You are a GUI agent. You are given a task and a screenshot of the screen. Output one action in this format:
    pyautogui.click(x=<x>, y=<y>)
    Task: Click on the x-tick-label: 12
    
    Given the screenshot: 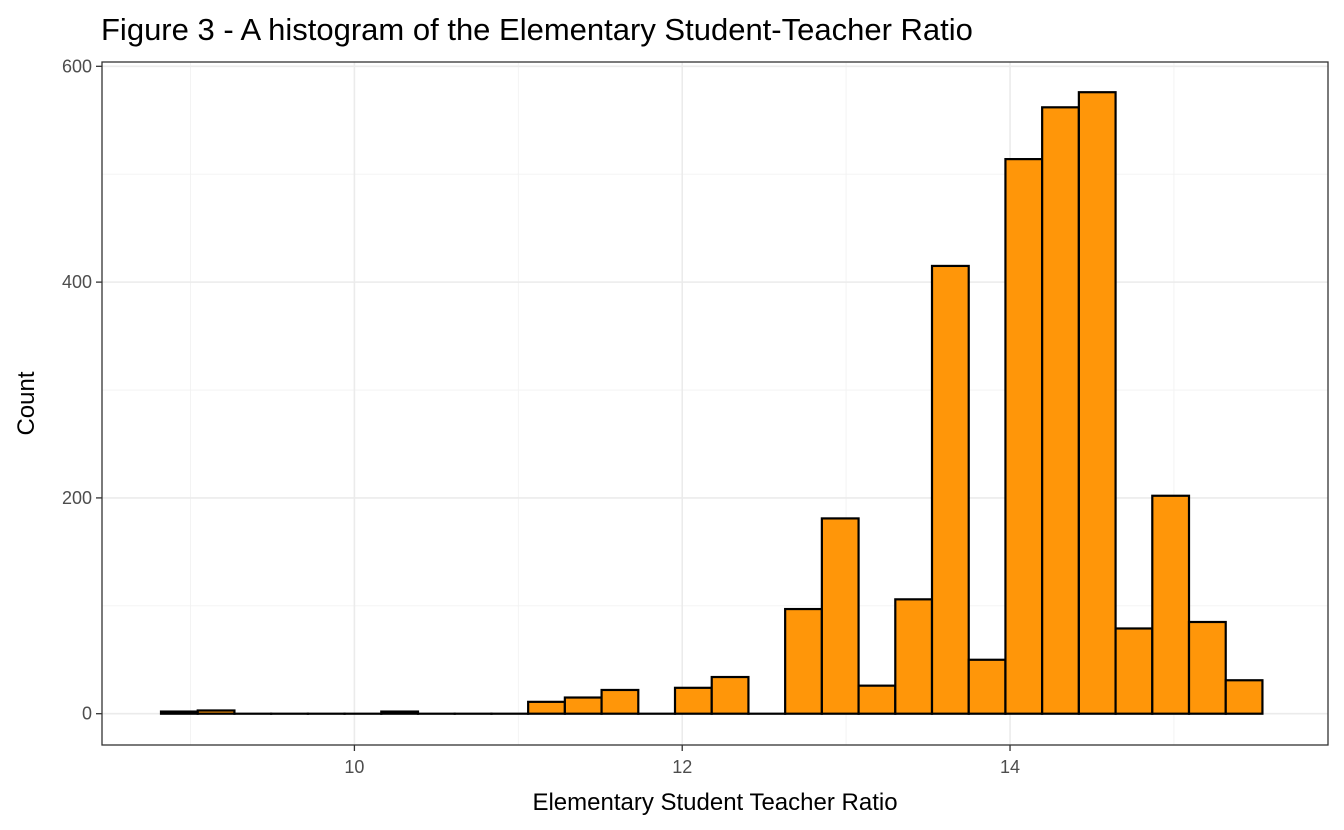 What is the action you would take?
    pyautogui.click(x=682, y=767)
    